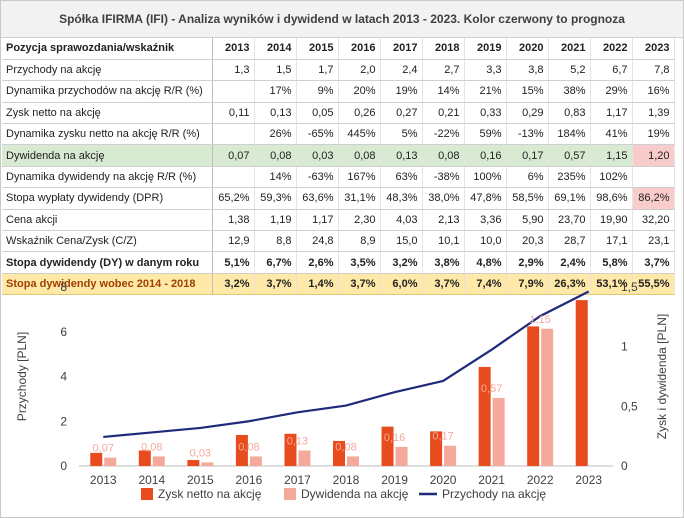 Image resolution: width=684 pixels, height=518 pixels. I want to click on x-tick-label: 2023, so click(588, 480).